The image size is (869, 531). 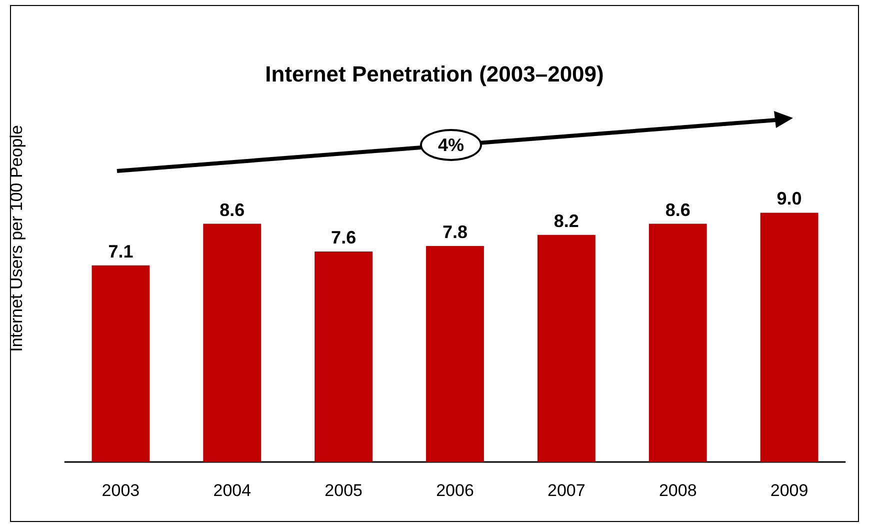 What do you see at coordinates (434, 74) in the screenshot?
I see `chart-title: Internet Penetration (2003–2009)` at bounding box center [434, 74].